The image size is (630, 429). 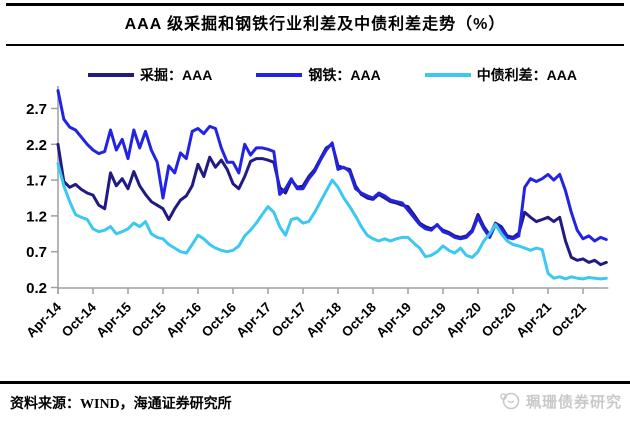 I want to click on legend-item-bond_spread: 中债利差：AAA, so click(x=501, y=75).